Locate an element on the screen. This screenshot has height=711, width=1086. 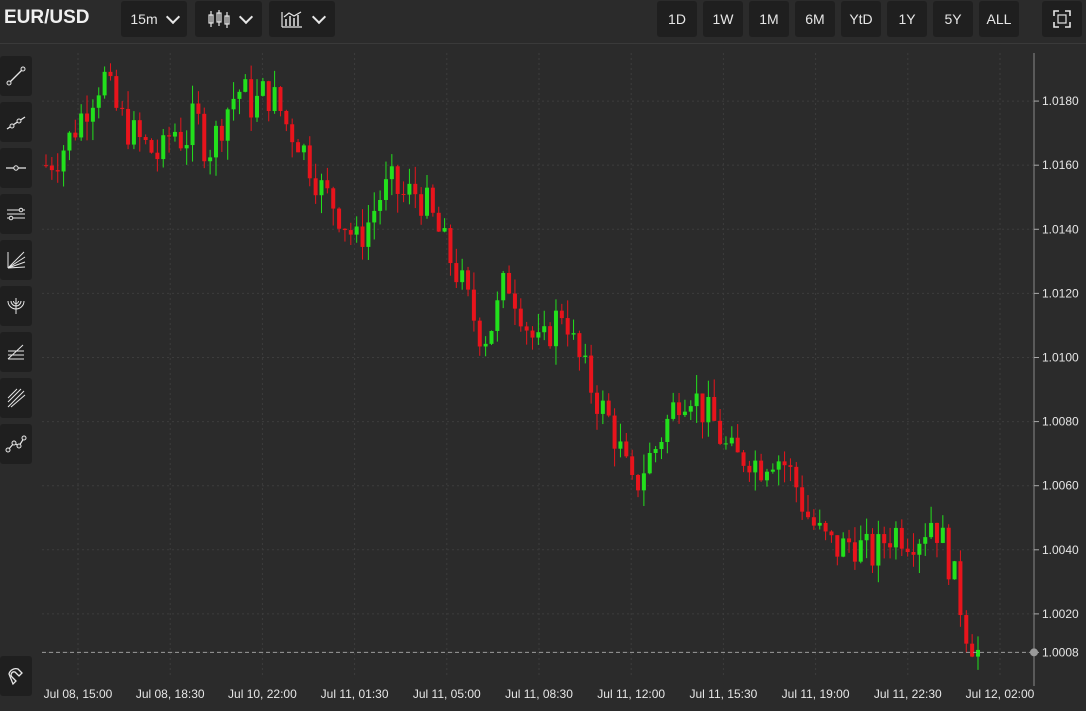
y-tick-label: 1.0160 is located at coordinates (1060, 165).